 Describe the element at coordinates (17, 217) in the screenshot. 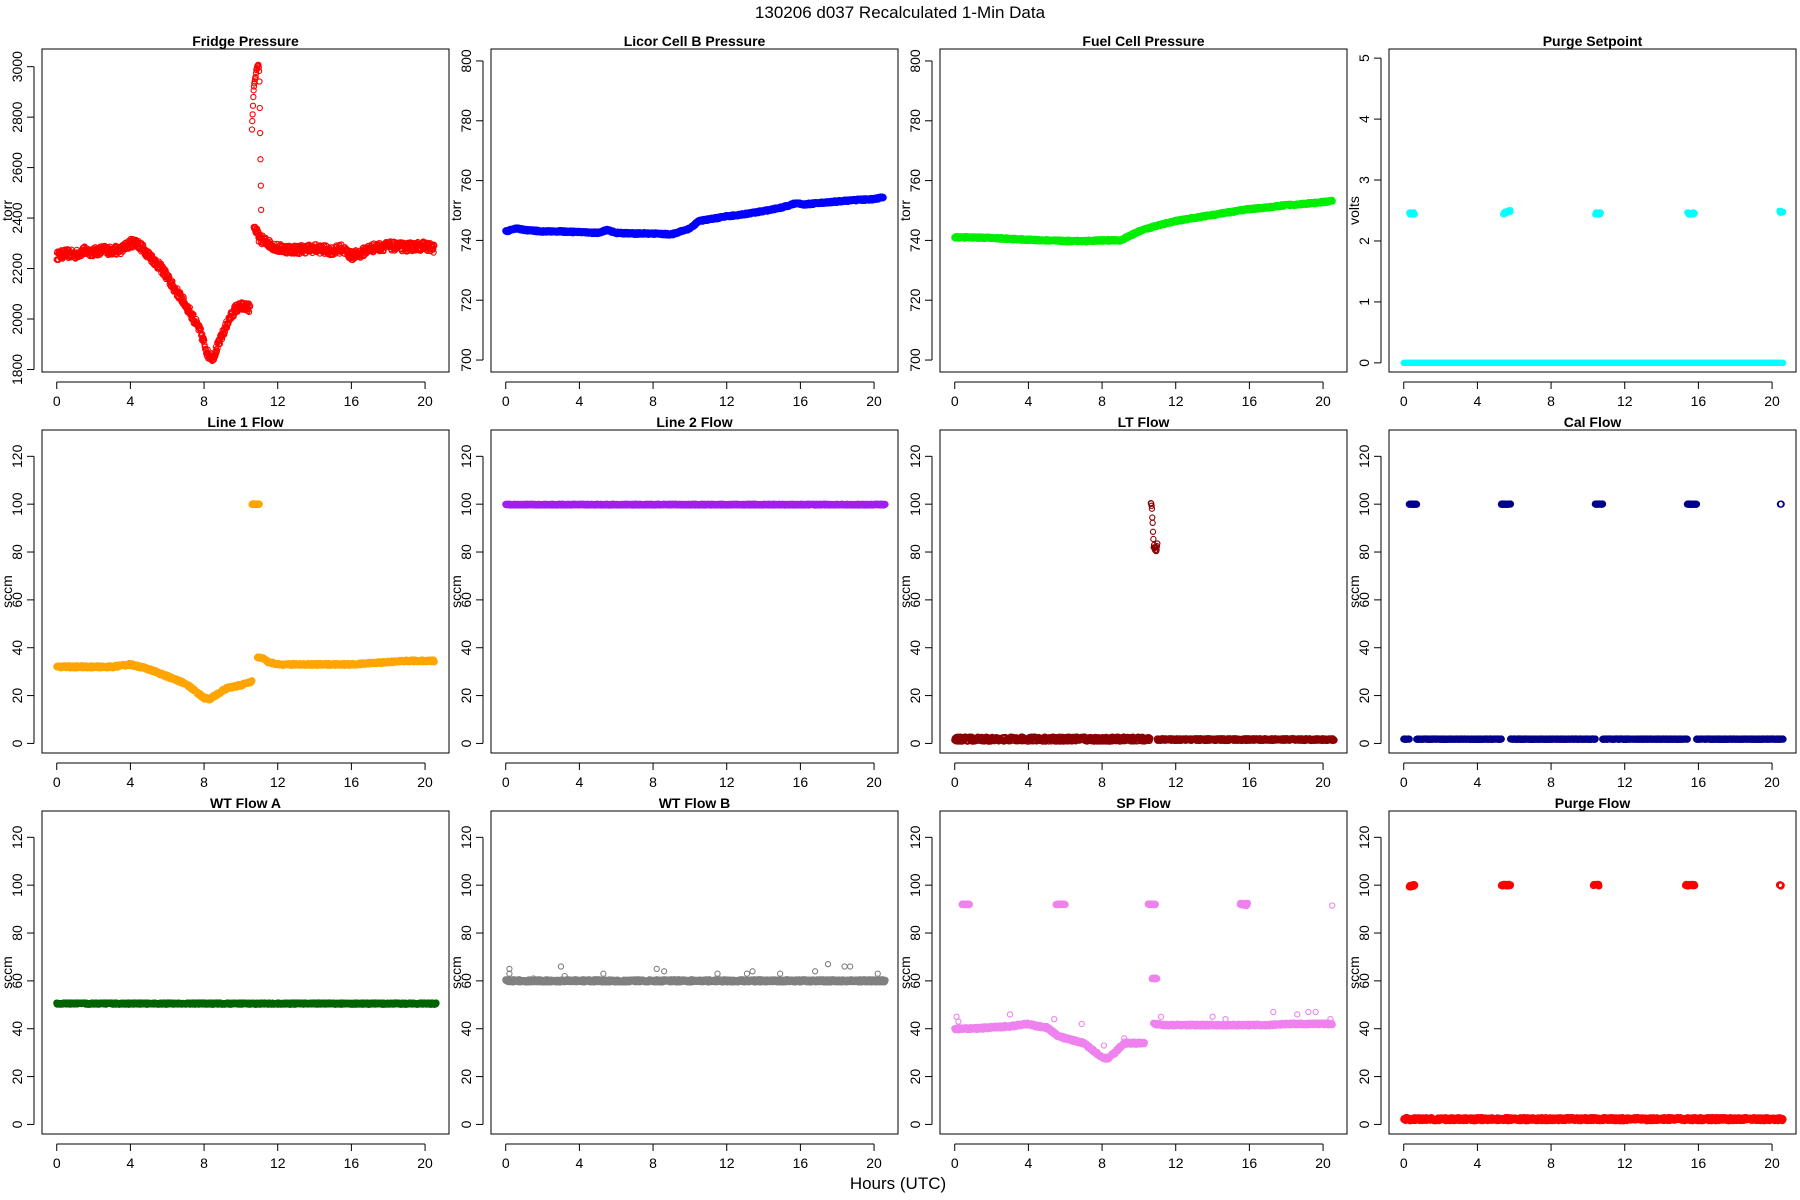

I see `y-tick-label: 2400` at that location.